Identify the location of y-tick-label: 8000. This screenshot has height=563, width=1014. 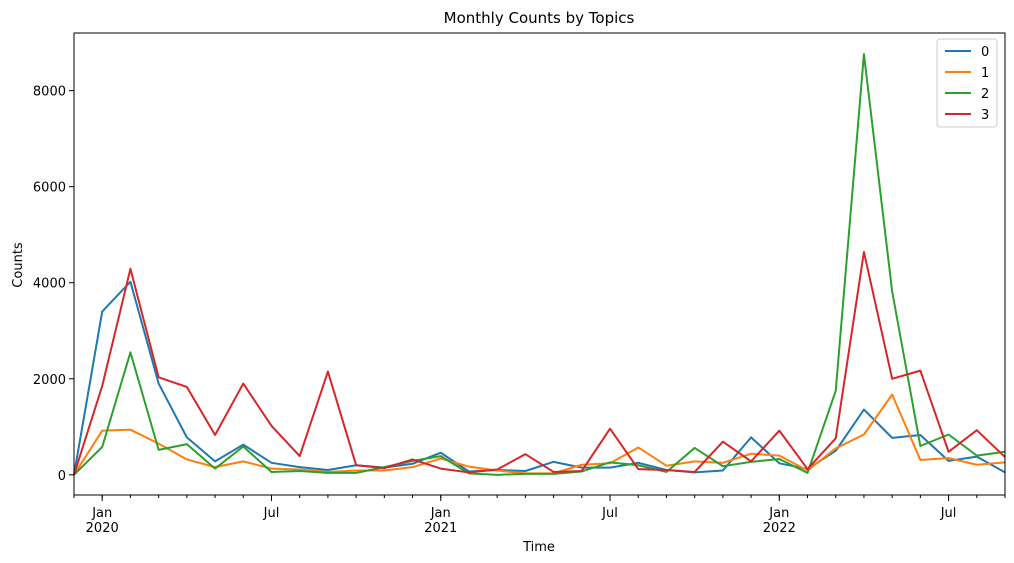
(49, 92).